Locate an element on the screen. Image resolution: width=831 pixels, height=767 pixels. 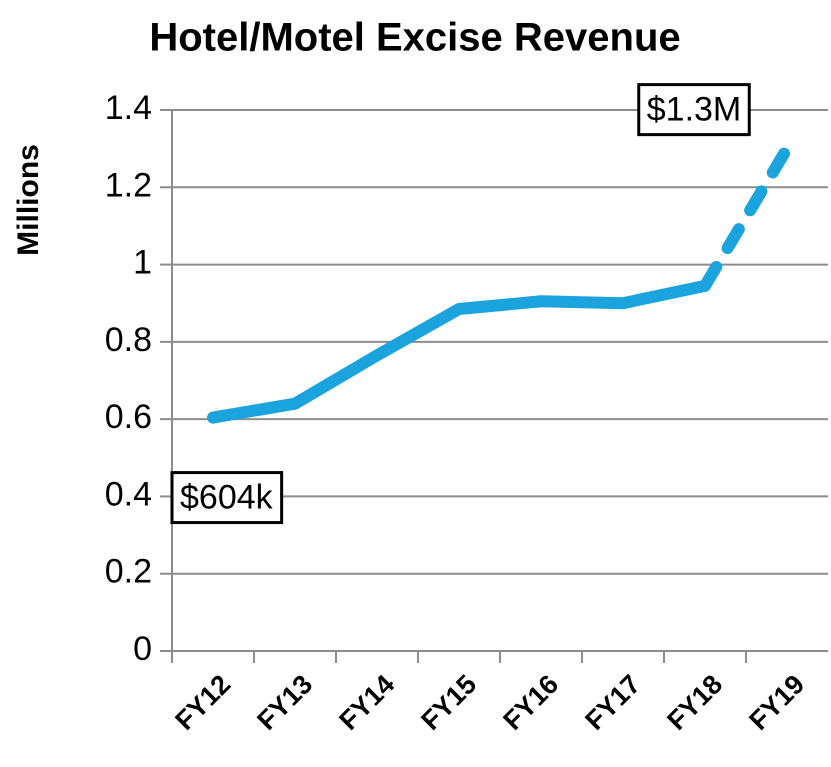
y-tick-label: 1.2 is located at coordinates (128, 185).